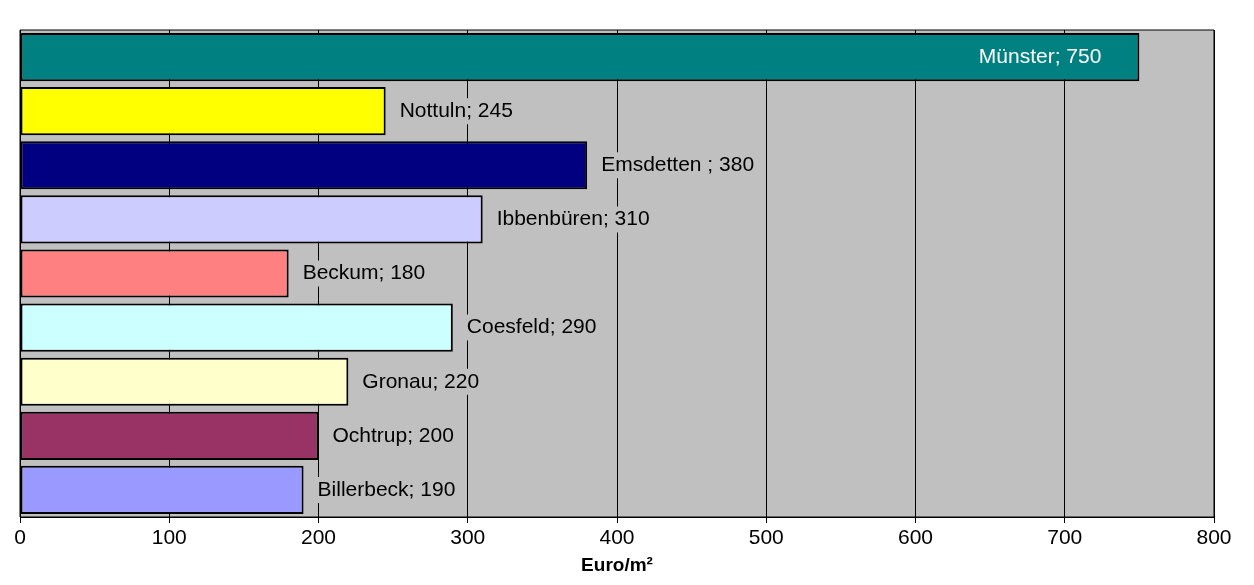 The width and height of the screenshot is (1254, 585). I want to click on data-label: Münster; 750, so click(1040, 55).